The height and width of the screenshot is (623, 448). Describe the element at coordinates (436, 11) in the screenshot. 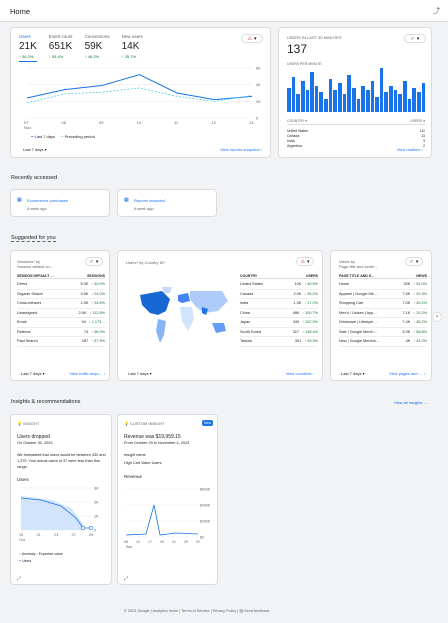

I see `insights-trend-icon: ⤴` at that location.